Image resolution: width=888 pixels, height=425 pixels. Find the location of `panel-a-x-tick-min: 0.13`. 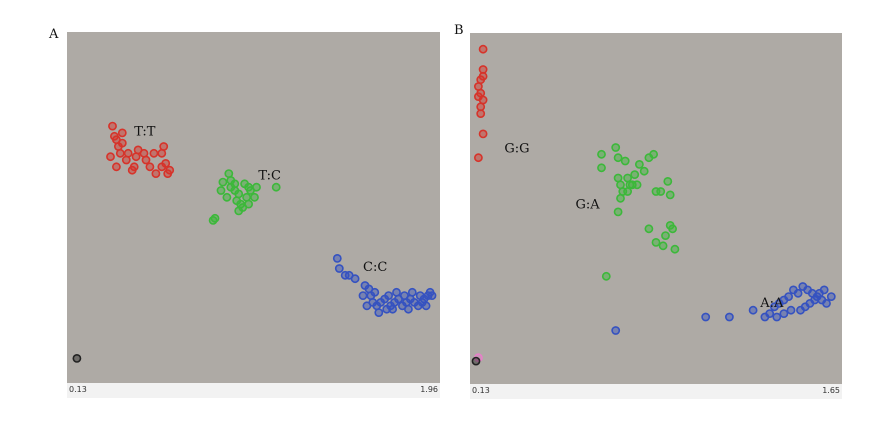

panel-a-x-tick-min: 0.13 is located at coordinates (78, 389).